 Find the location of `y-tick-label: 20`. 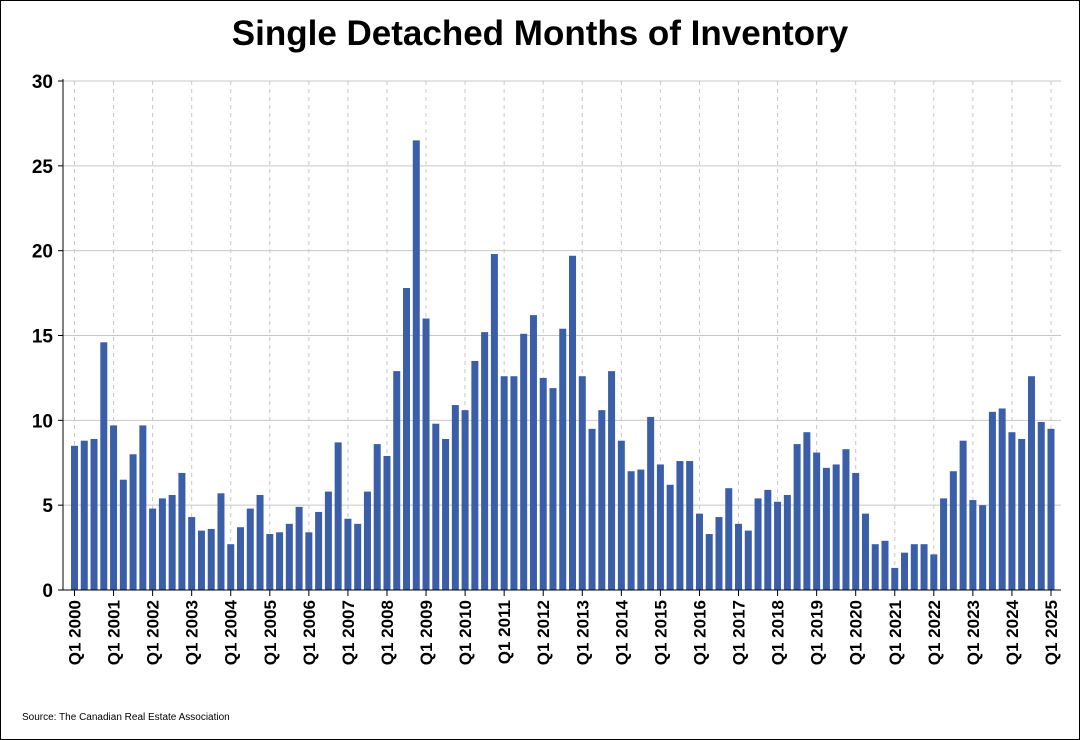

y-tick-label: 20 is located at coordinates (42, 252).